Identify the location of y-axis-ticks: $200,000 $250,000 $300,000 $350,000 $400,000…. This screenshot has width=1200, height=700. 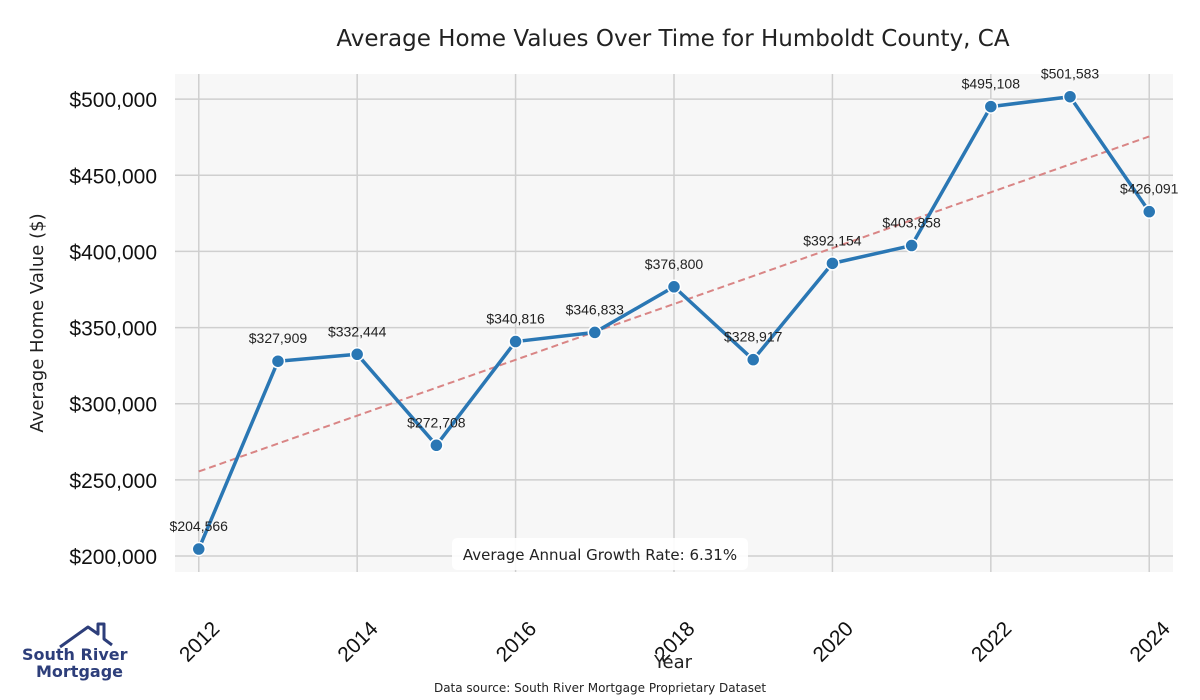
(113, 329).